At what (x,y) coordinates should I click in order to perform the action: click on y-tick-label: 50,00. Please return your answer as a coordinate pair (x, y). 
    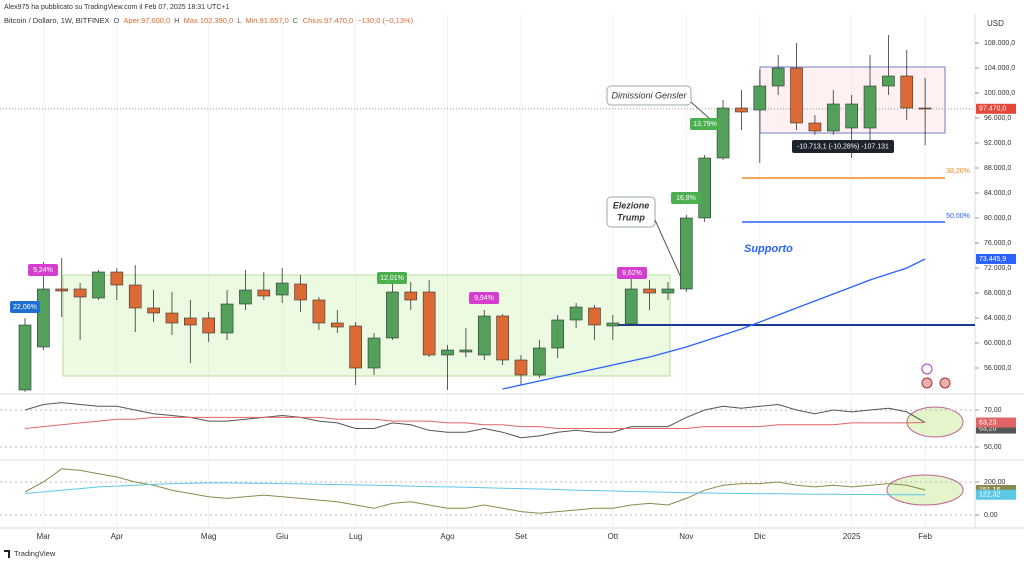
    Looking at the image, I should click on (993, 447).